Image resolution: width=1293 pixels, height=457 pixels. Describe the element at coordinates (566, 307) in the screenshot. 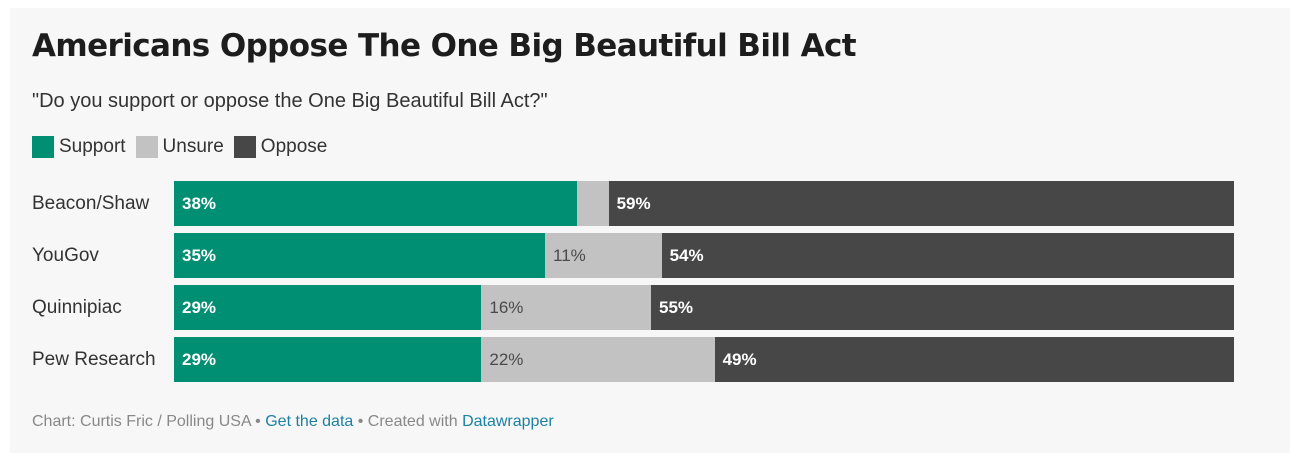

I see `bar-segment-unsure: 16%` at that location.